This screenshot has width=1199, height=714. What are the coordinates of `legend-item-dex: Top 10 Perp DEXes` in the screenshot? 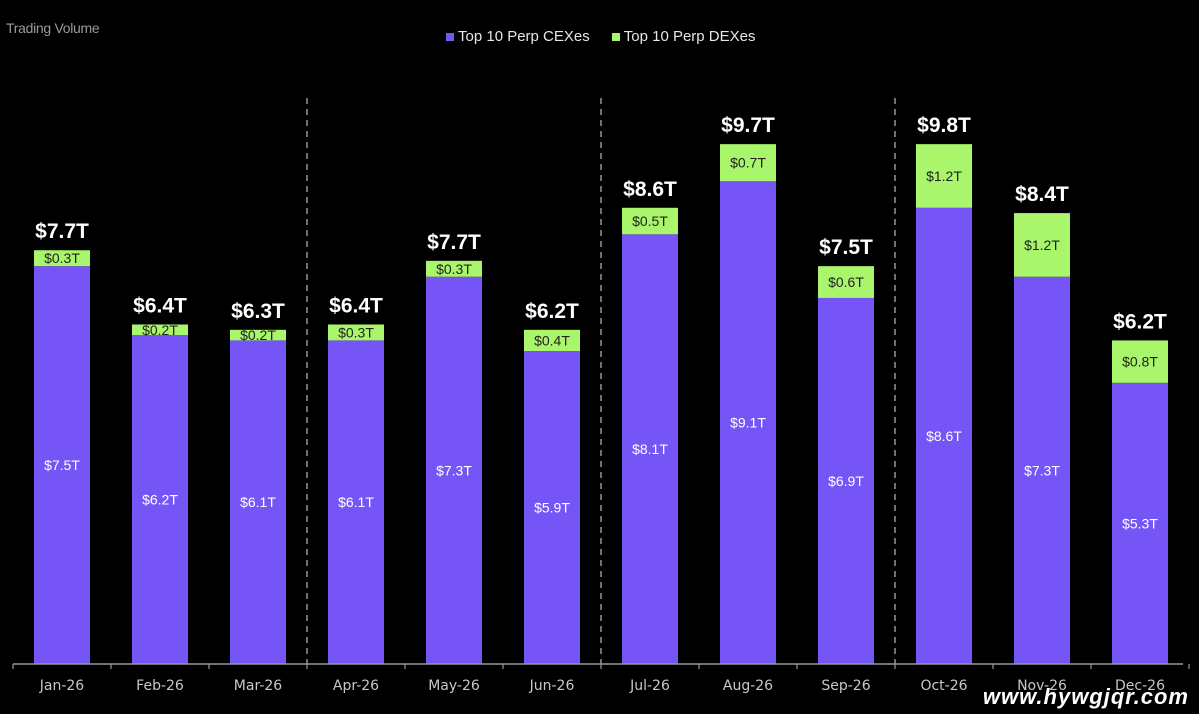 It's located at (683, 36).